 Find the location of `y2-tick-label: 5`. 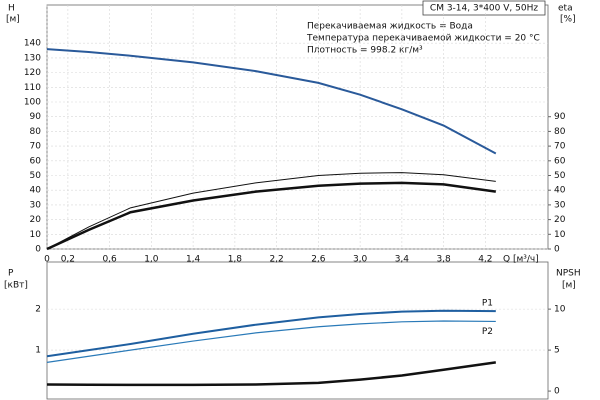

y2-tick-label: 5 is located at coordinates (557, 351).